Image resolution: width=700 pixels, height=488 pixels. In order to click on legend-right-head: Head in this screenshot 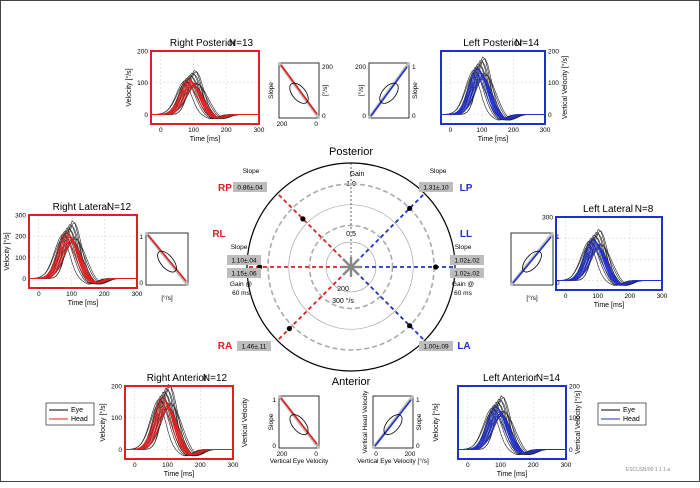, I will do `click(631, 419)`.